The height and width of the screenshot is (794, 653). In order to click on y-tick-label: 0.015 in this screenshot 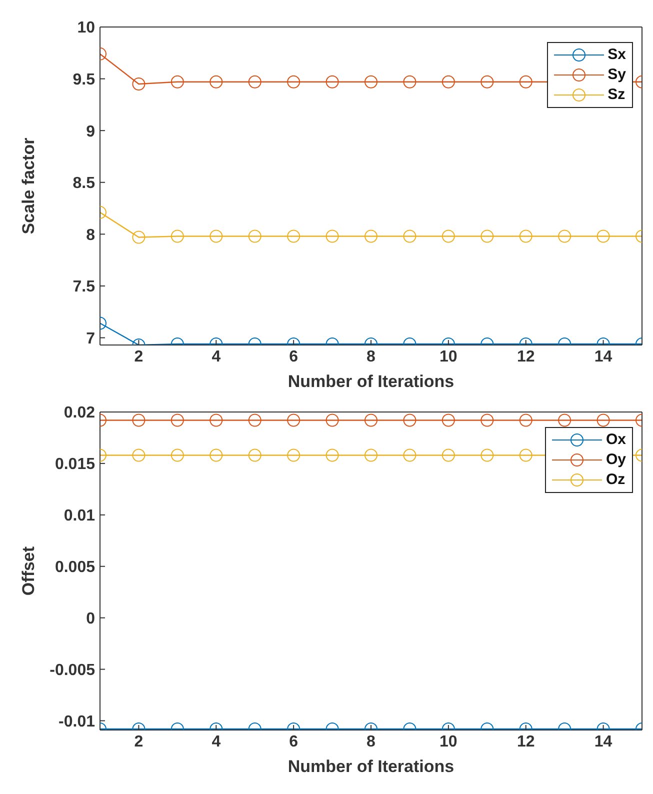, I will do `click(75, 465)`.